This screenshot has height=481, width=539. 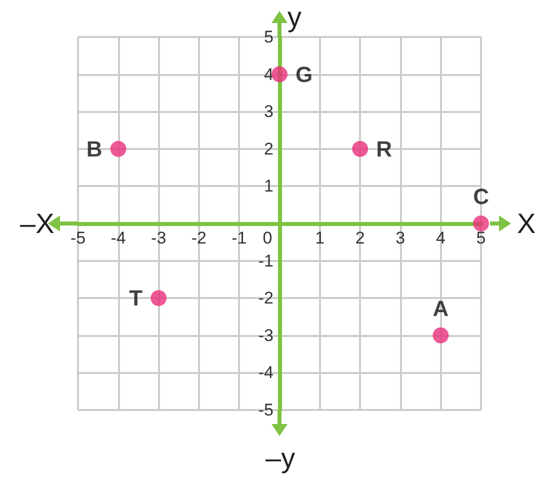 What do you see at coordinates (304, 74) in the screenshot?
I see `annotation: G` at bounding box center [304, 74].